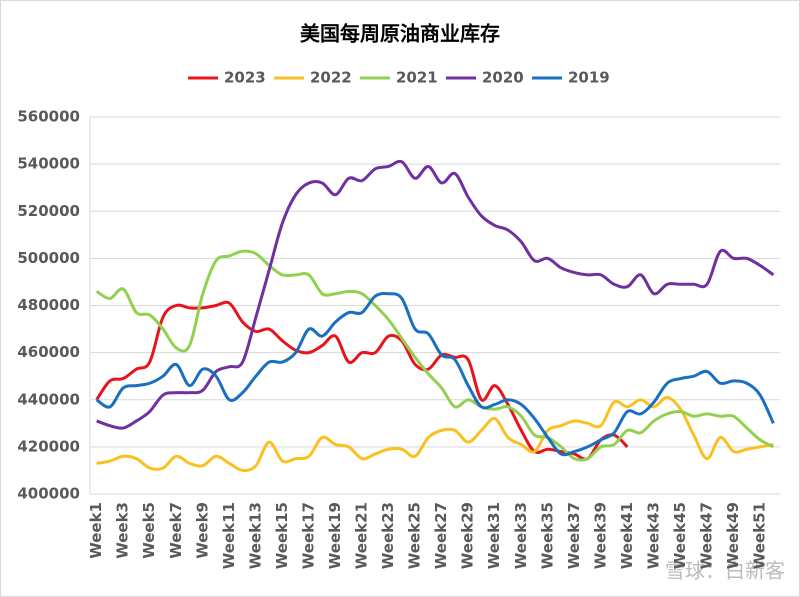 The height and width of the screenshot is (597, 800). Describe the element at coordinates (255, 535) in the screenshot. I see `x-tick-label: Week13` at that location.